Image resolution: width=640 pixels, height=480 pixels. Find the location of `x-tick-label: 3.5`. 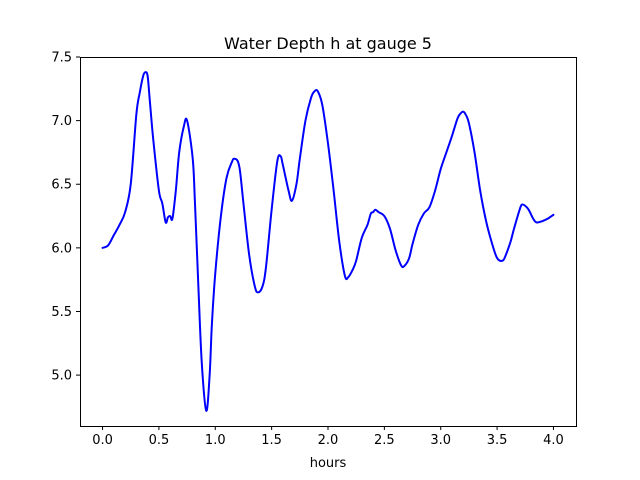

x-tick-label: 3.5 is located at coordinates (497, 440).